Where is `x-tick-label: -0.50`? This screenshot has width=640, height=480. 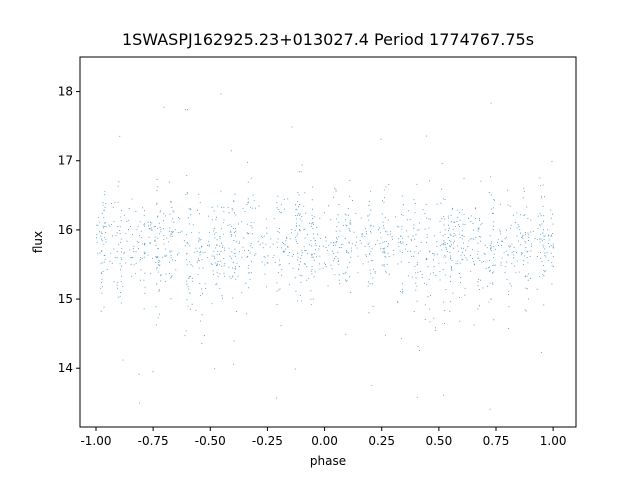
x-tick-label: -0.50 is located at coordinates (210, 441).